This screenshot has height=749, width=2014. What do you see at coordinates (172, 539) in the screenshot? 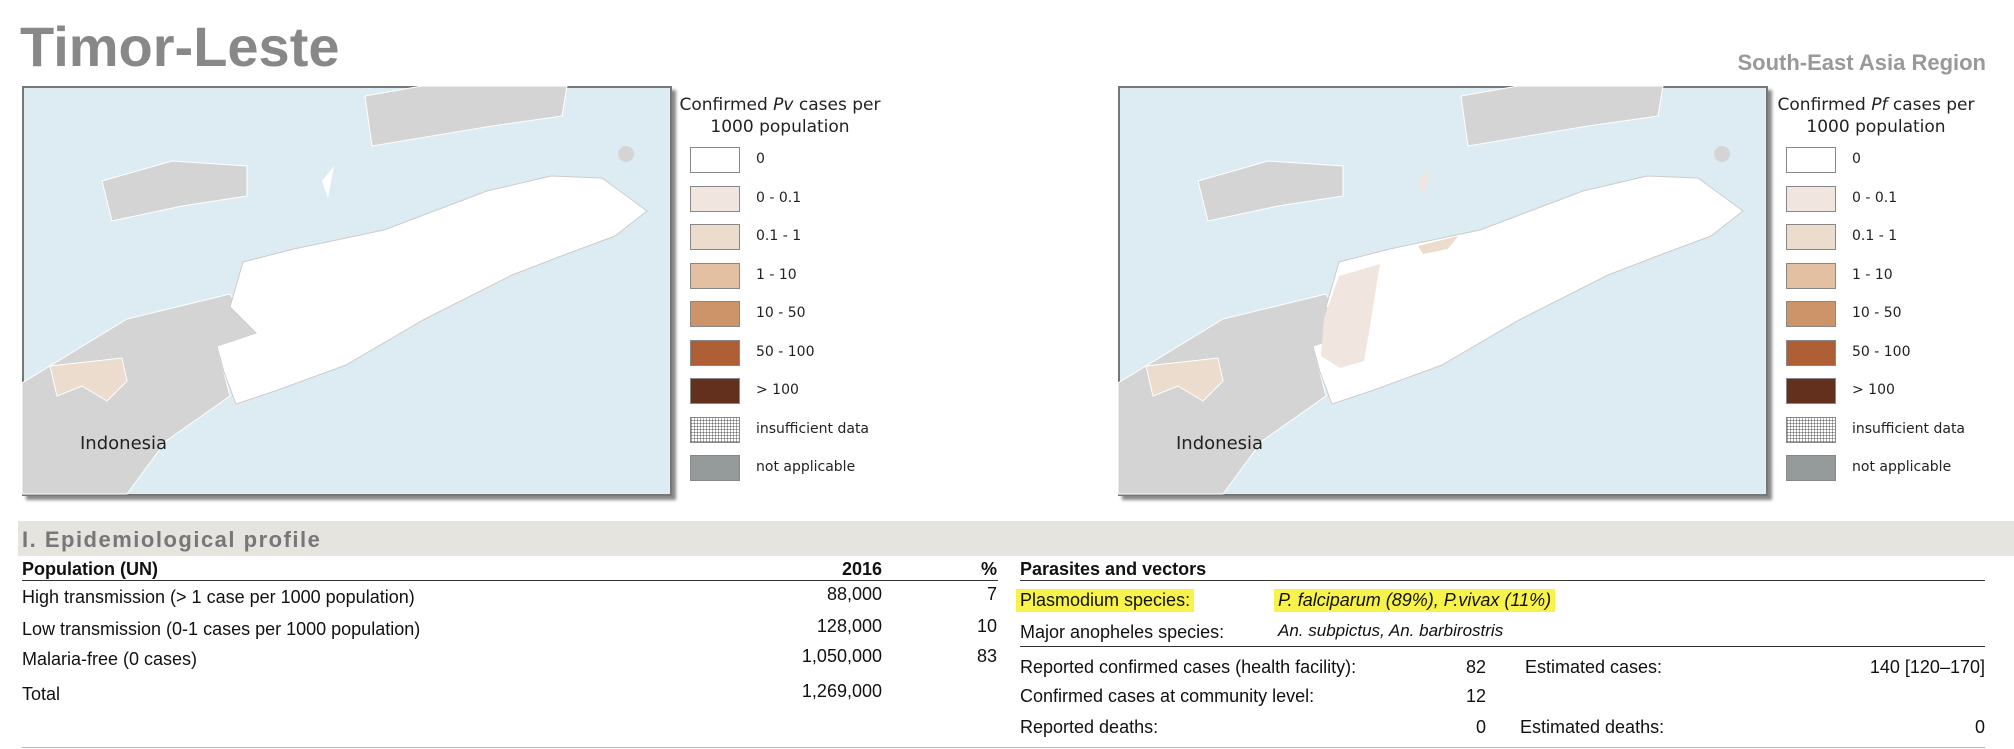
I see `section-title: I. Epidemiological profile` at bounding box center [172, 539].